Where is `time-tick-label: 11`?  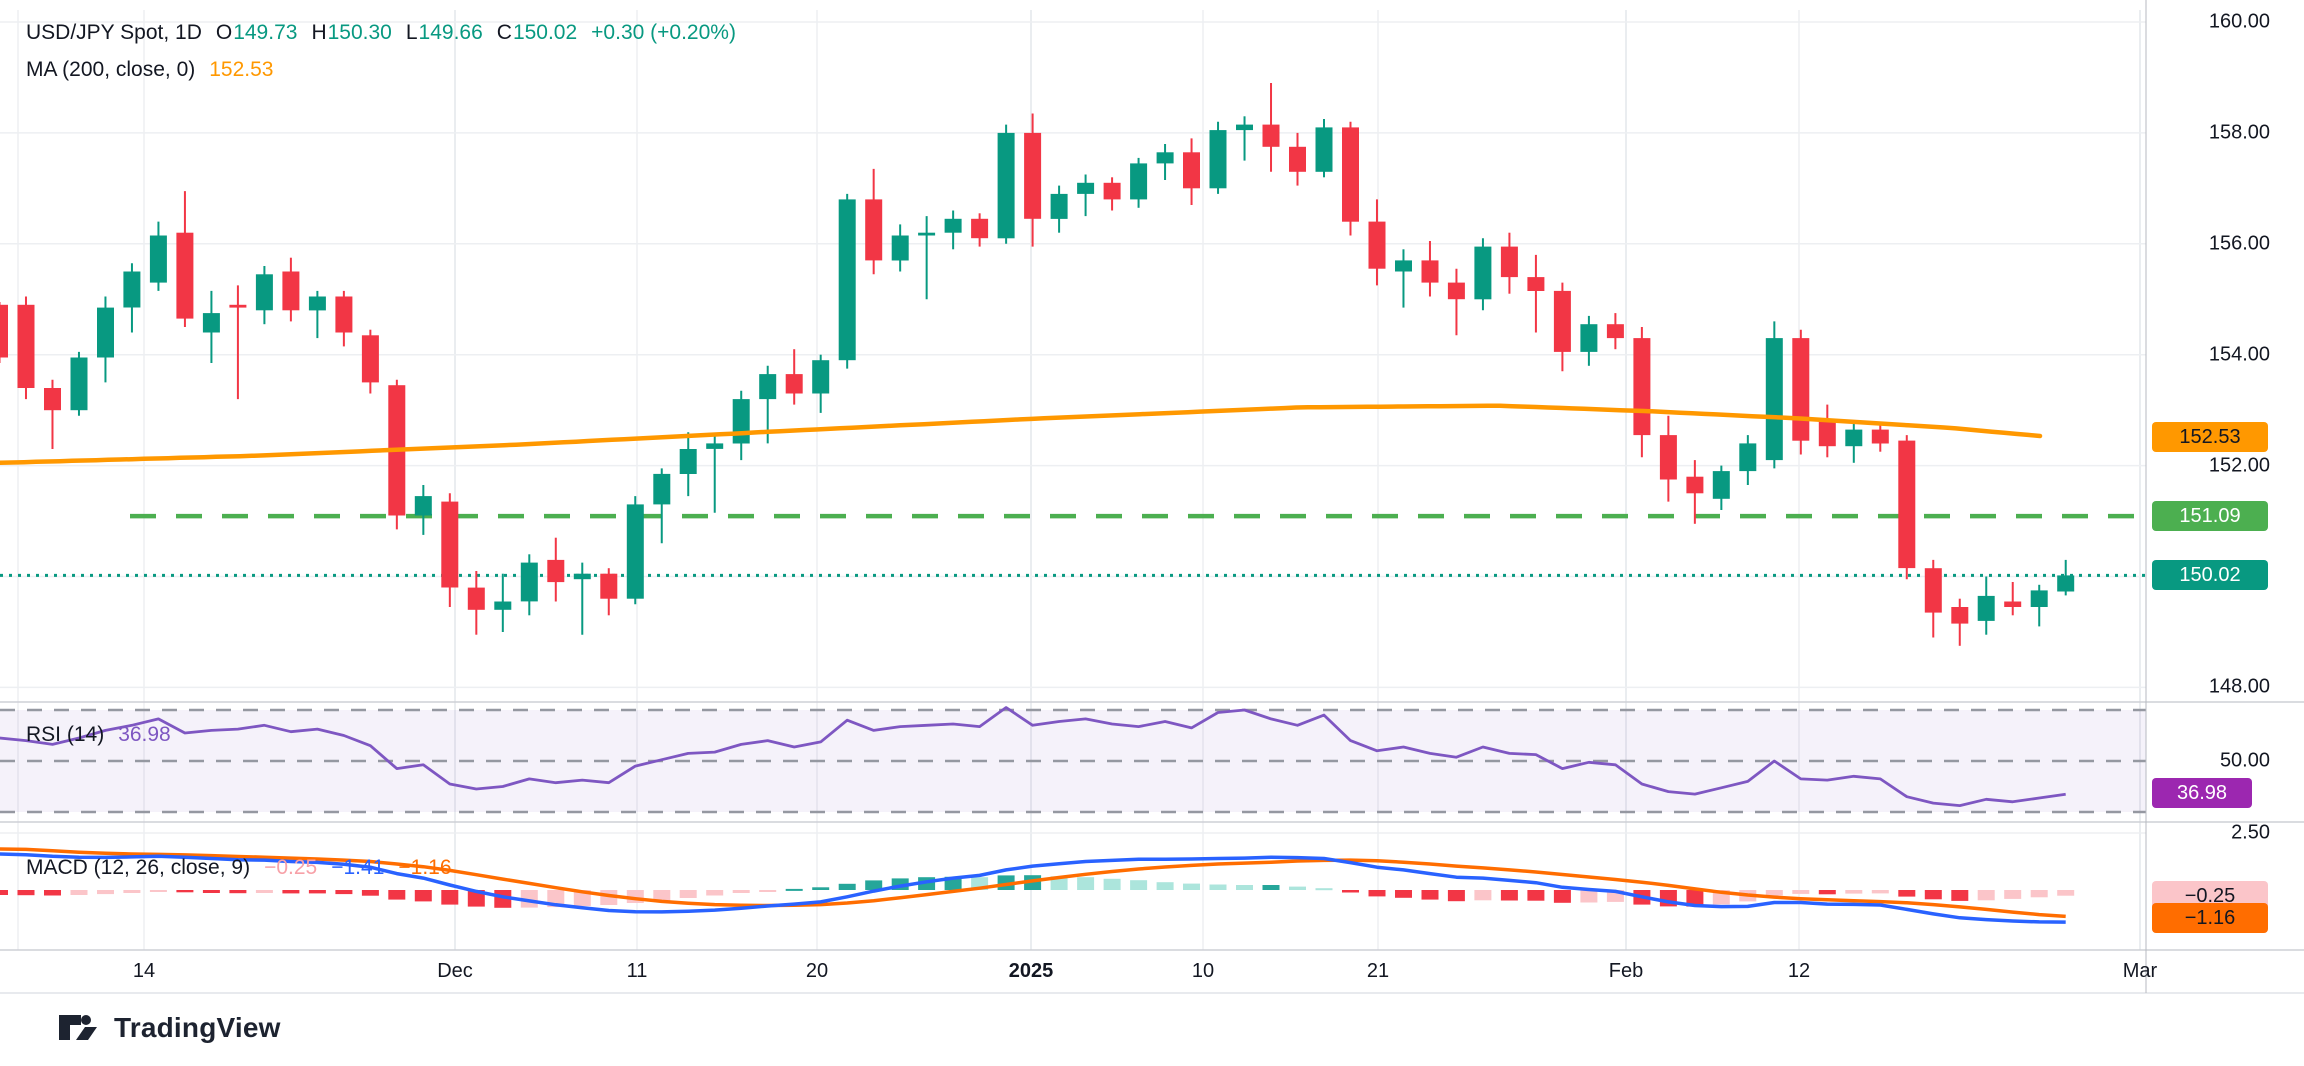
time-tick-label: 11 is located at coordinates (637, 971).